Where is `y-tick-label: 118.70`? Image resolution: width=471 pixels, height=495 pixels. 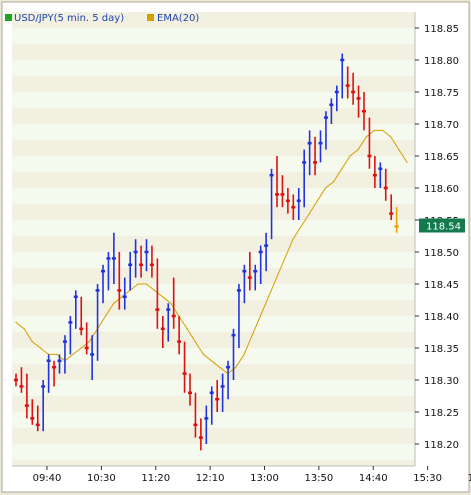 y-tick-label: 118.70 is located at coordinates (441, 125).